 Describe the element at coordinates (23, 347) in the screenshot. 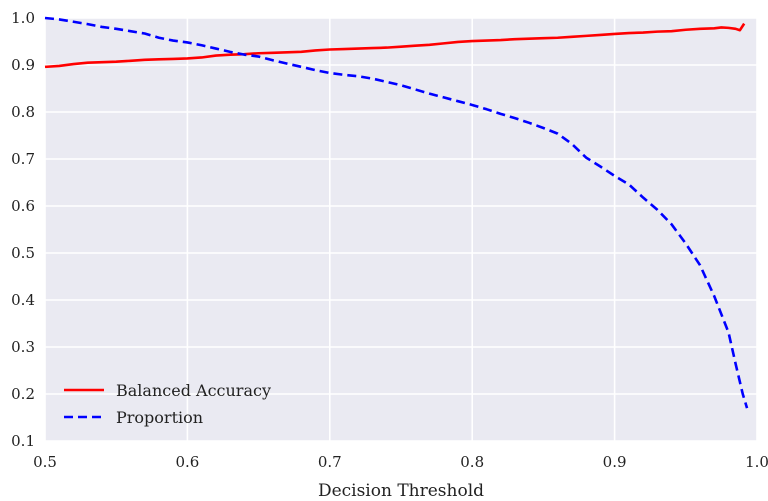

I see `y-tick-label: 0.3` at that location.